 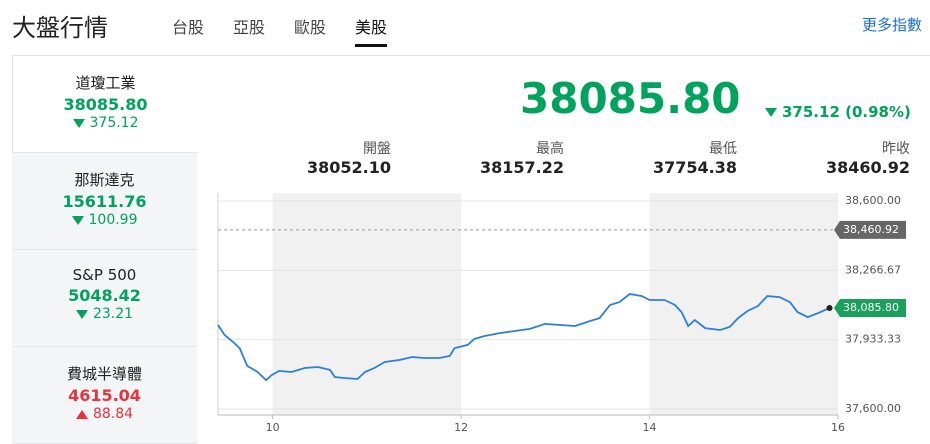 I want to click on x-tick-label: 14, so click(x=650, y=427).